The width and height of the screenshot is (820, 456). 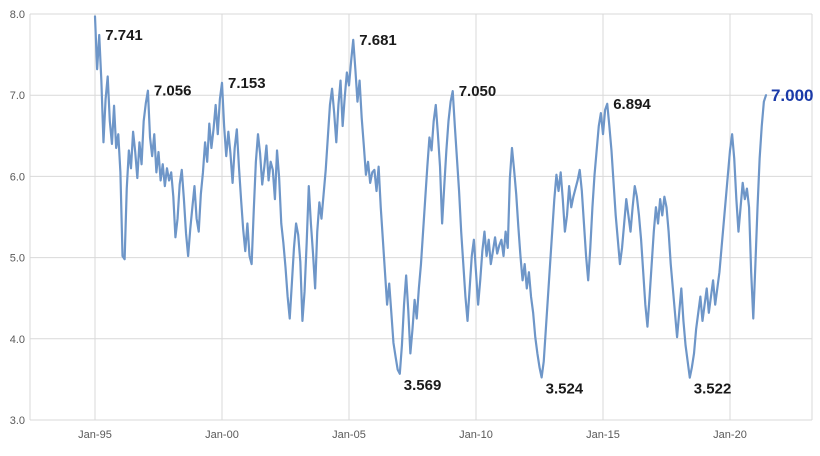 What do you see at coordinates (17, 259) in the screenshot?
I see `y-axis-tick-label: 5.0` at bounding box center [17, 259].